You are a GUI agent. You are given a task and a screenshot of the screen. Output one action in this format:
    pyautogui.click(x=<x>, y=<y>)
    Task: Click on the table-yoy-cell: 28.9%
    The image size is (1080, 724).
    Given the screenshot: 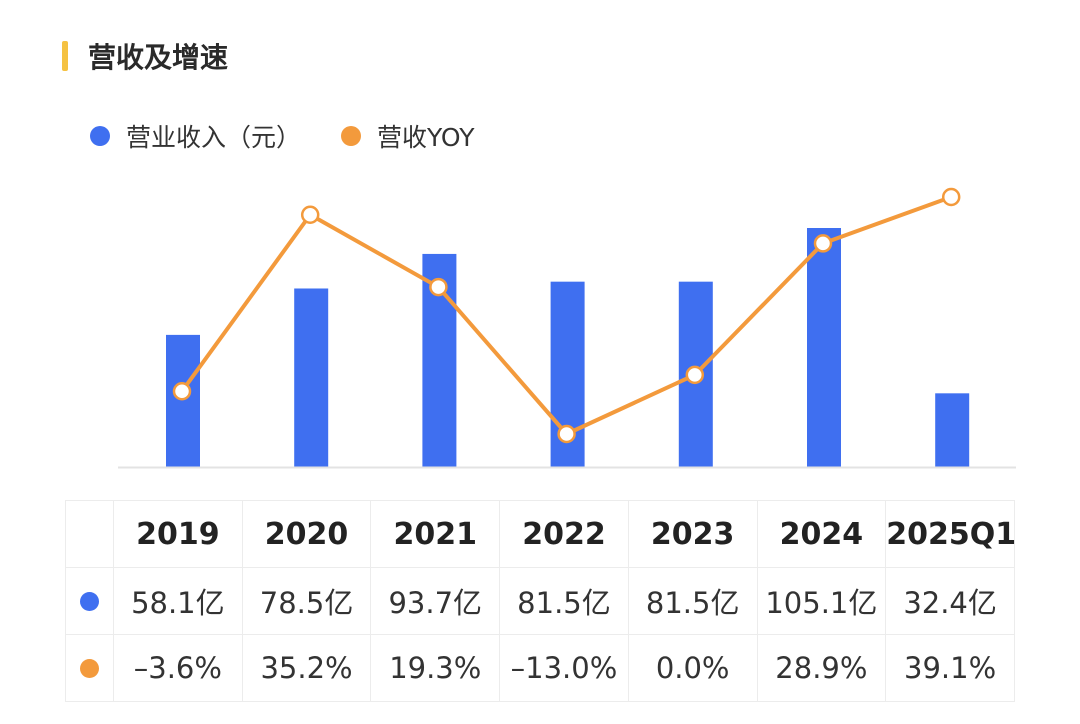 What is the action you would take?
    pyautogui.click(x=821, y=668)
    